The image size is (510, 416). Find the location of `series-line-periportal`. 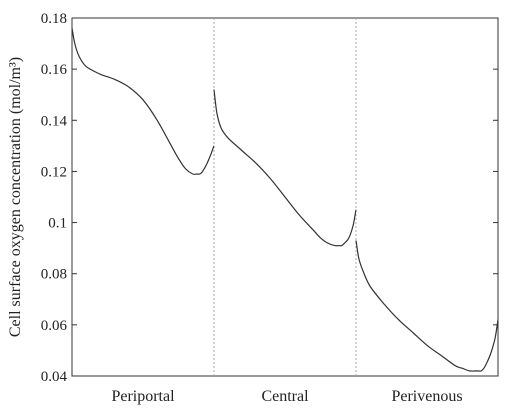

series-line-periportal is located at coordinates (143, 101).